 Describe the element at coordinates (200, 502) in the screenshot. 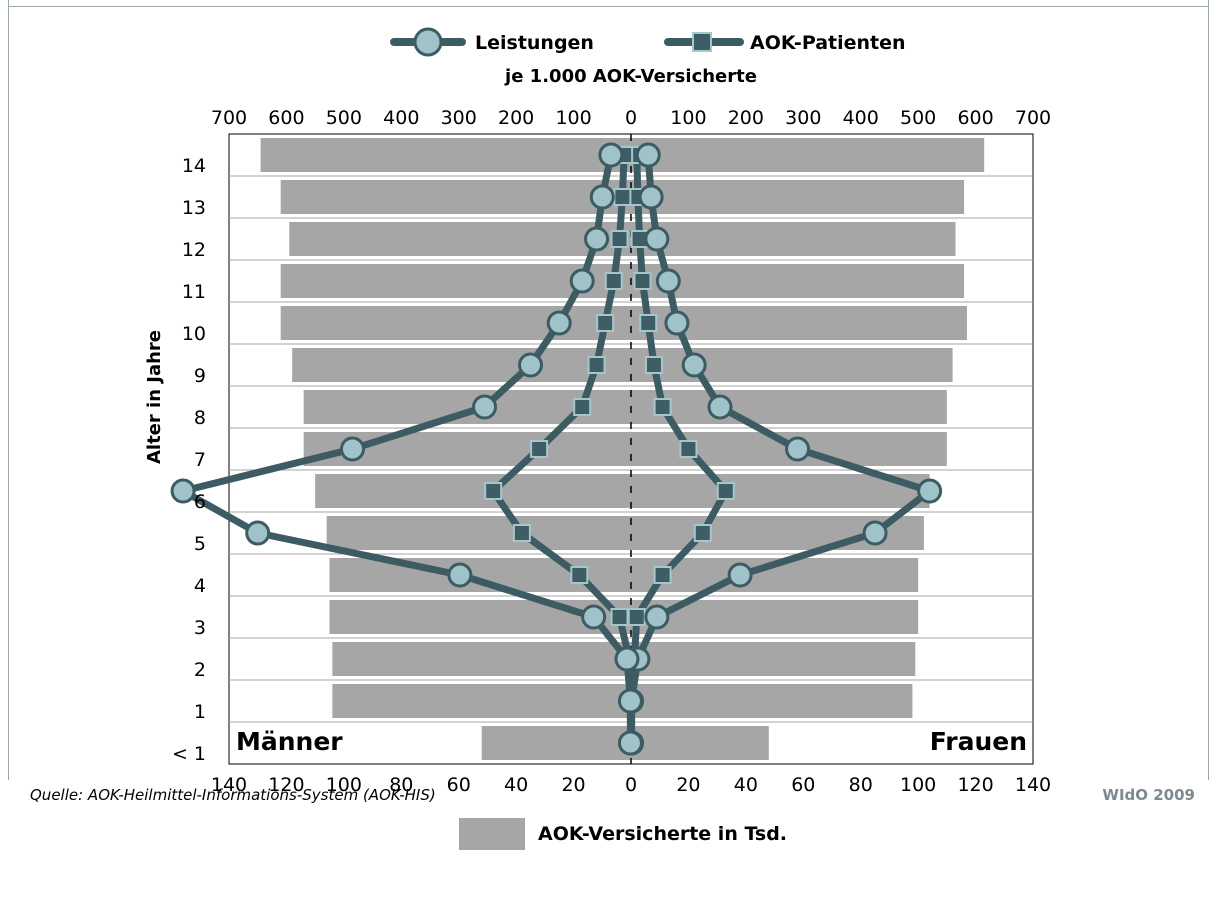

I see `age-tick-label: 6` at that location.